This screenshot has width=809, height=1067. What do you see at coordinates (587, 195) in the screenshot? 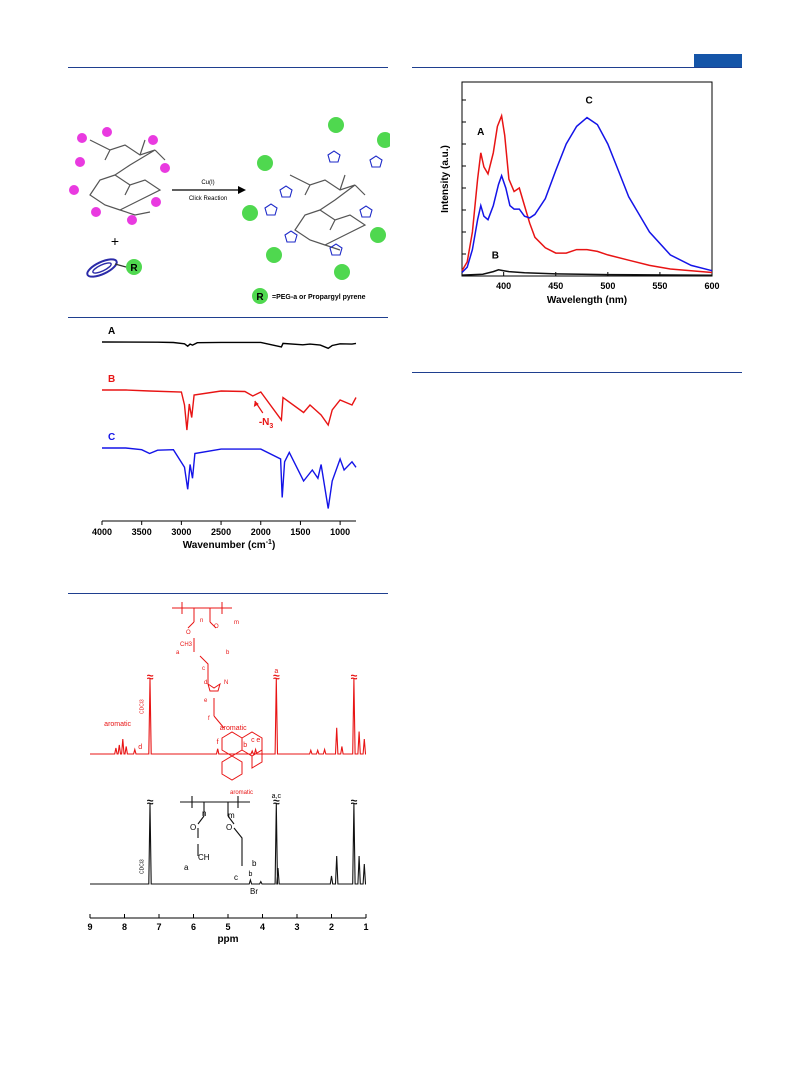
I see `fluor-series-C` at bounding box center [587, 195].